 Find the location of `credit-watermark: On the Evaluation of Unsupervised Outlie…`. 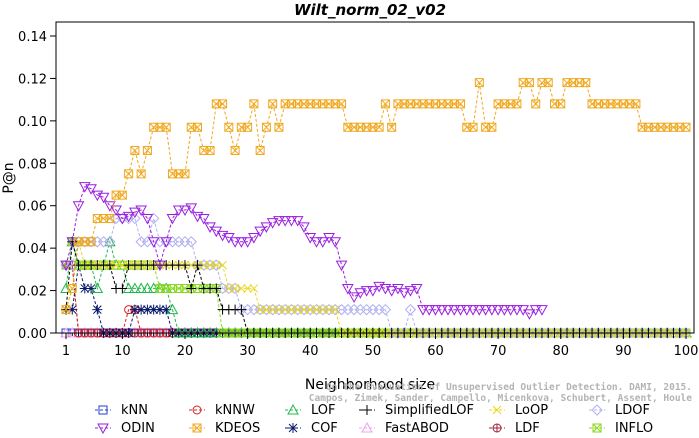

credit-watermark: On the Evaluation of Unsupervised Outlie… is located at coordinates (500, 393).